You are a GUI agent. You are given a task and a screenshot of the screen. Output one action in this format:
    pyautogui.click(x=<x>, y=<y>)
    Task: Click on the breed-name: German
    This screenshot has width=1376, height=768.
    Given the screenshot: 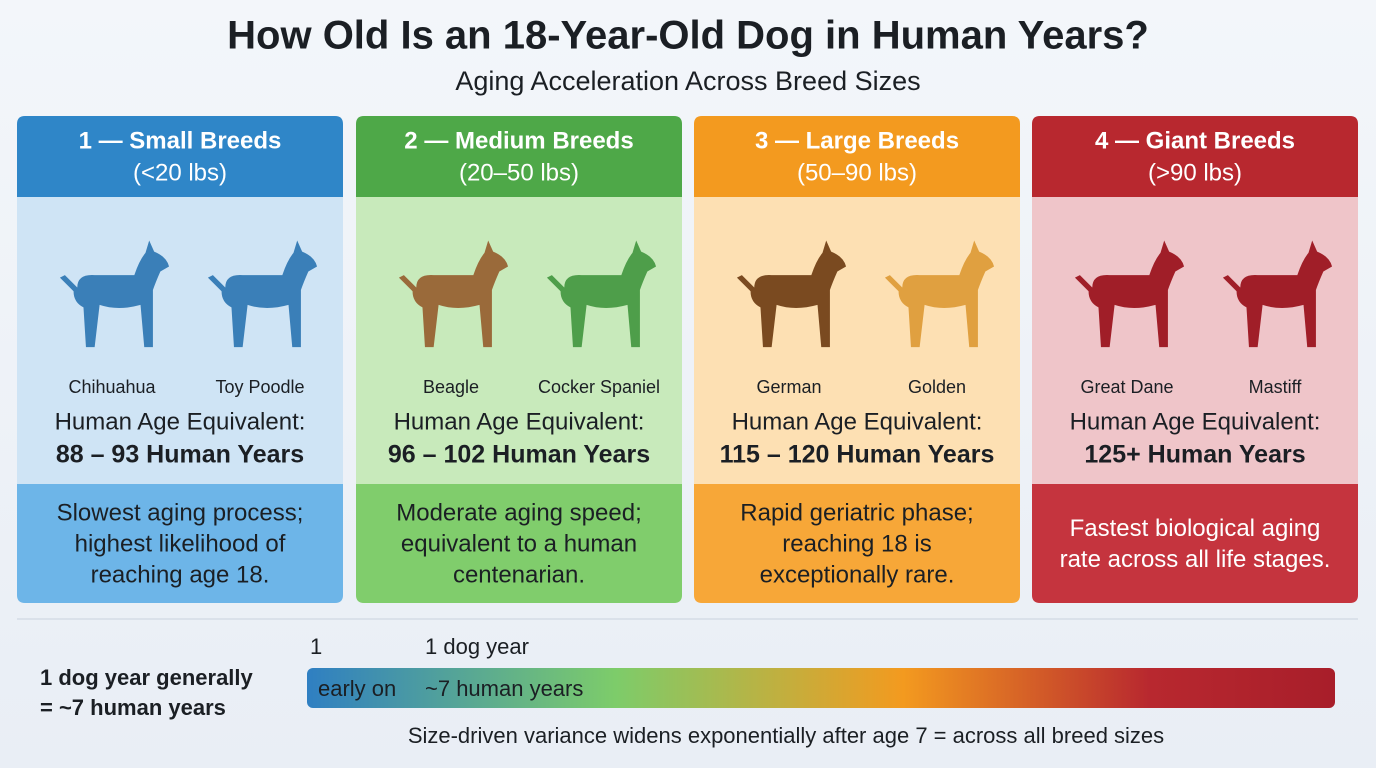 What is the action you would take?
    pyautogui.click(x=788, y=387)
    